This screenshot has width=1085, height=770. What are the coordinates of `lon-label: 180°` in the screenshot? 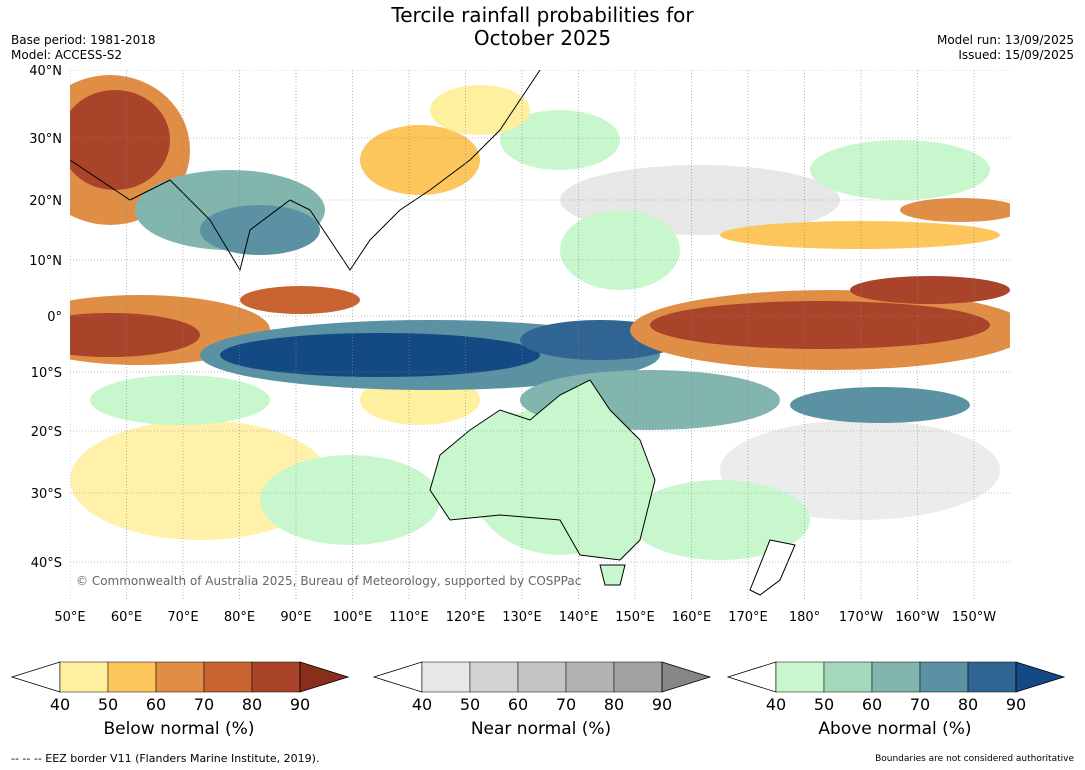 It's located at (804, 617).